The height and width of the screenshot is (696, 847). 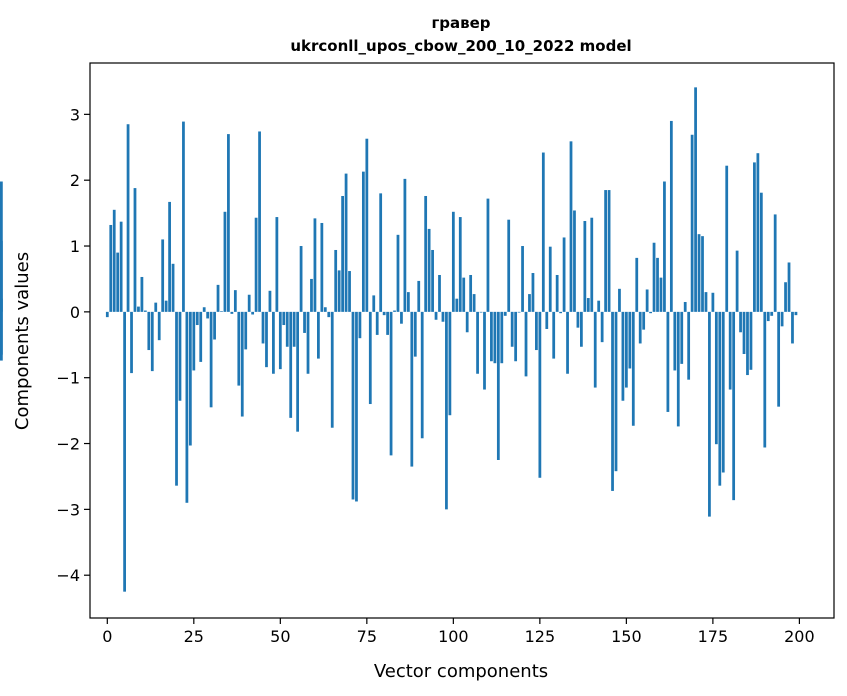 I want to click on y-axis-label: Components values, so click(x=22, y=341).